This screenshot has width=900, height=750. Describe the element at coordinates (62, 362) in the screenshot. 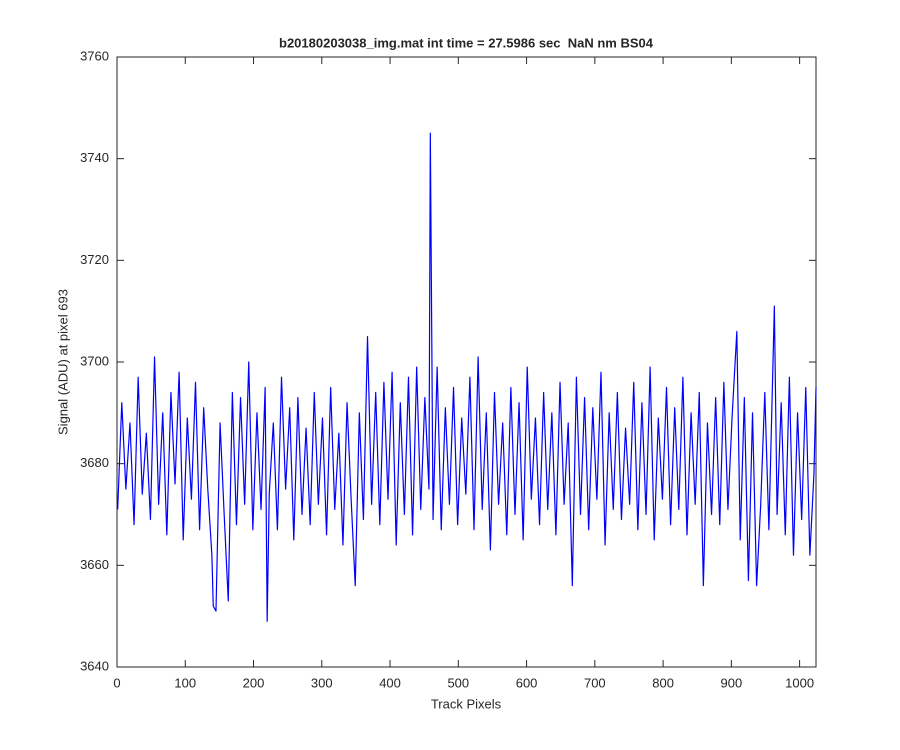

I see `y-axis-label: Signal (ADU) at pixel 693` at that location.